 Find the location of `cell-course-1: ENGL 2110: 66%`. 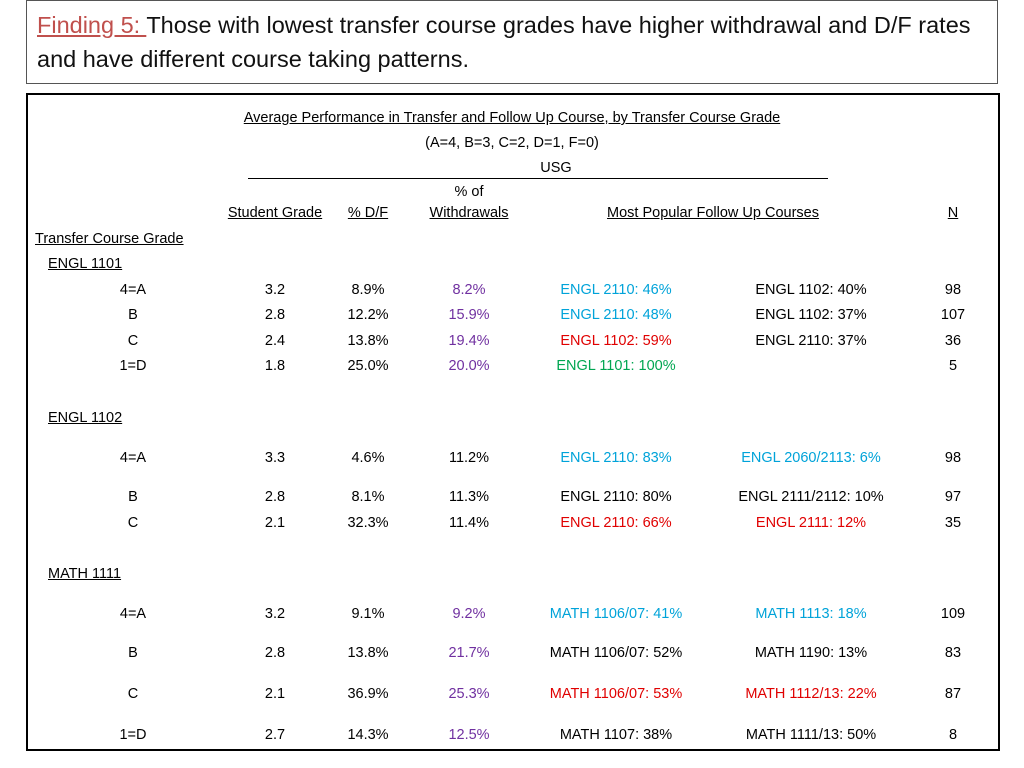

cell-course-1: ENGL 2110: 66% is located at coordinates (616, 523).